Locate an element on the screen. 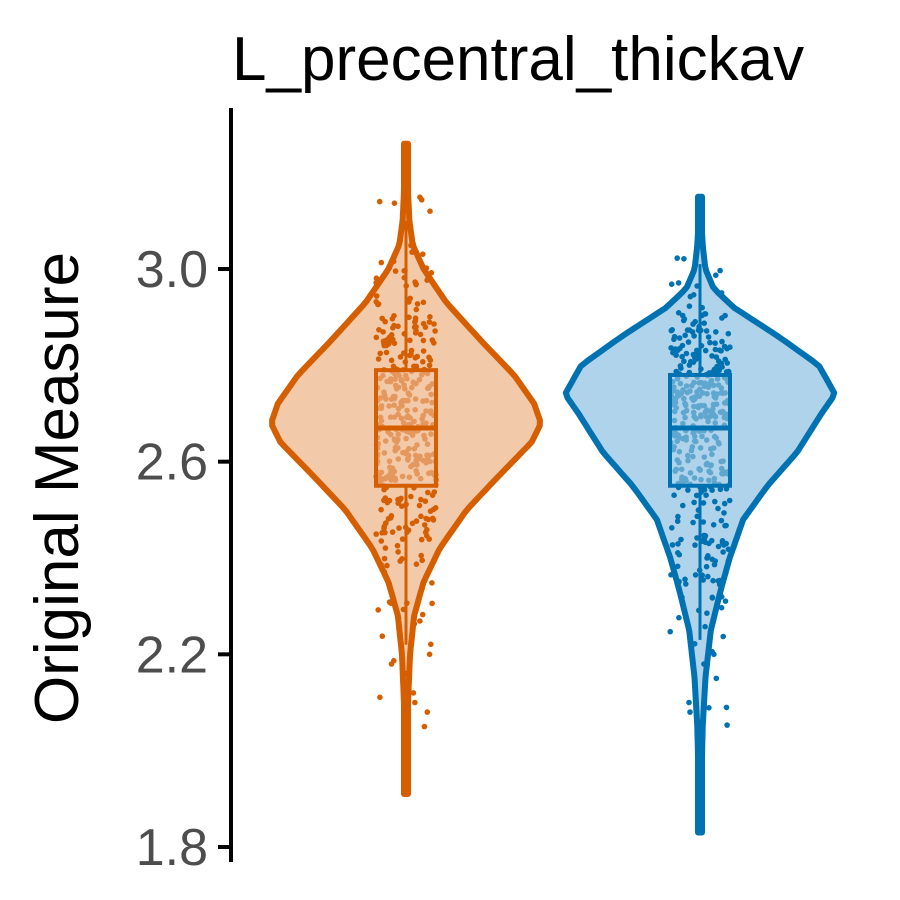 Image resolution: width=900 pixels, height=900 pixels. y-tick-label: 2.6 is located at coordinates (172, 463).